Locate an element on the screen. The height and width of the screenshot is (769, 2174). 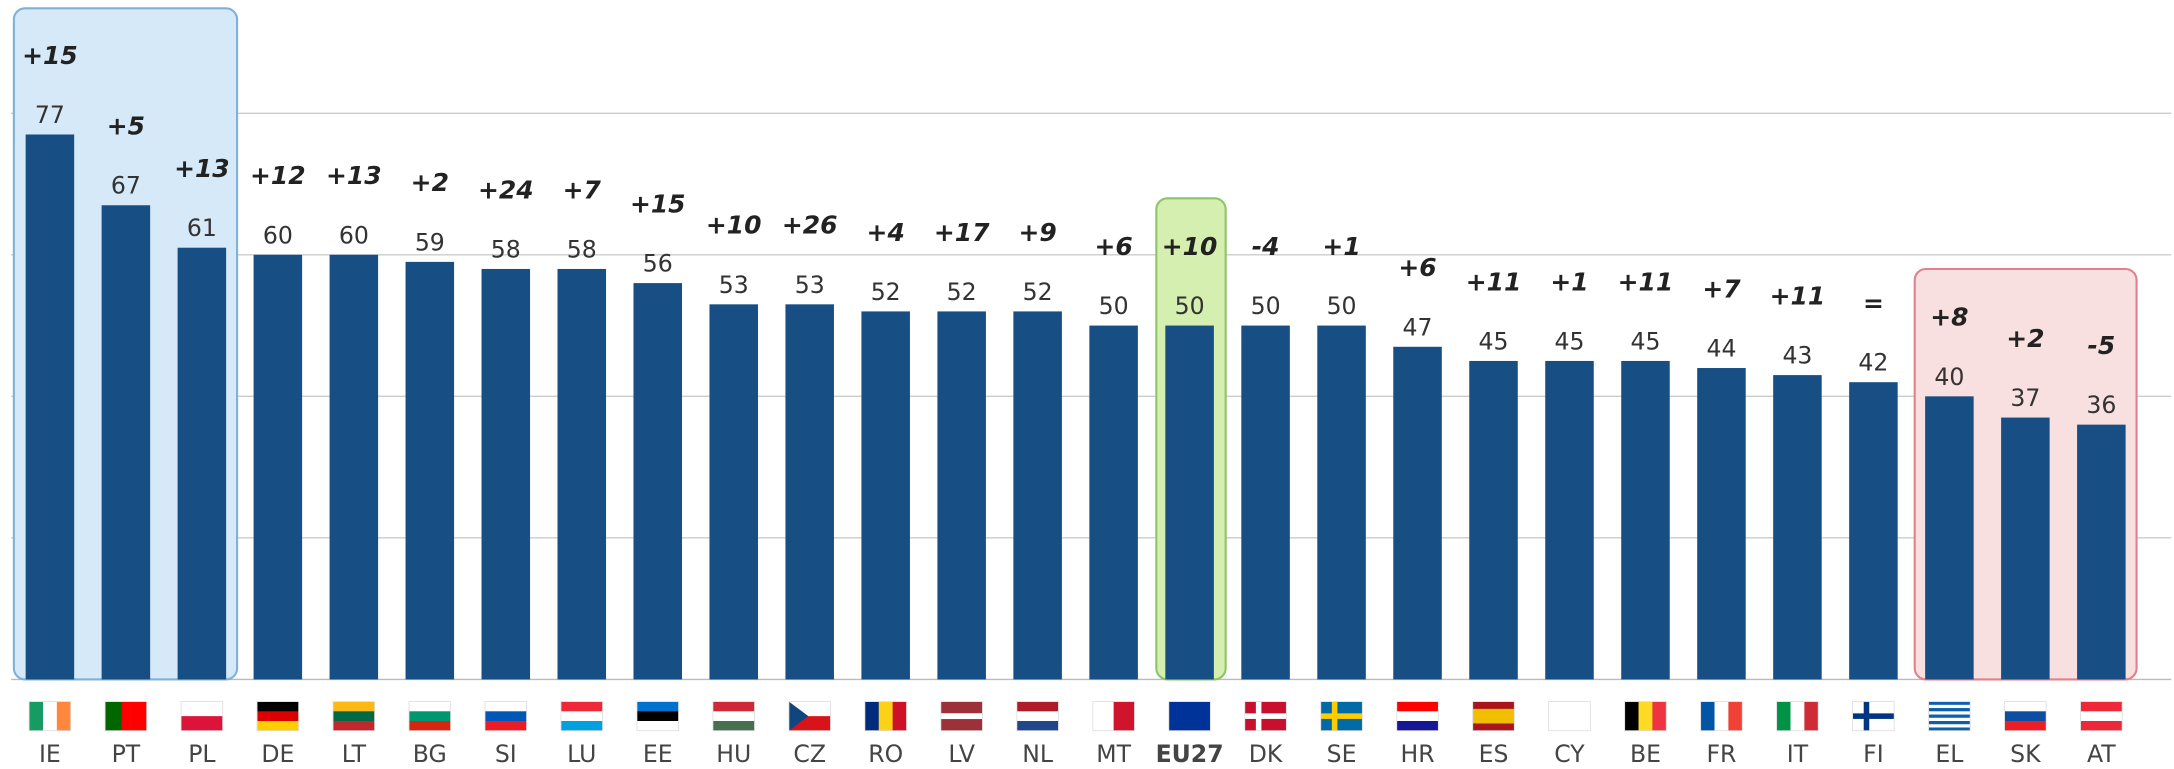
x-tick-label: NL is located at coordinates (1037, 754).